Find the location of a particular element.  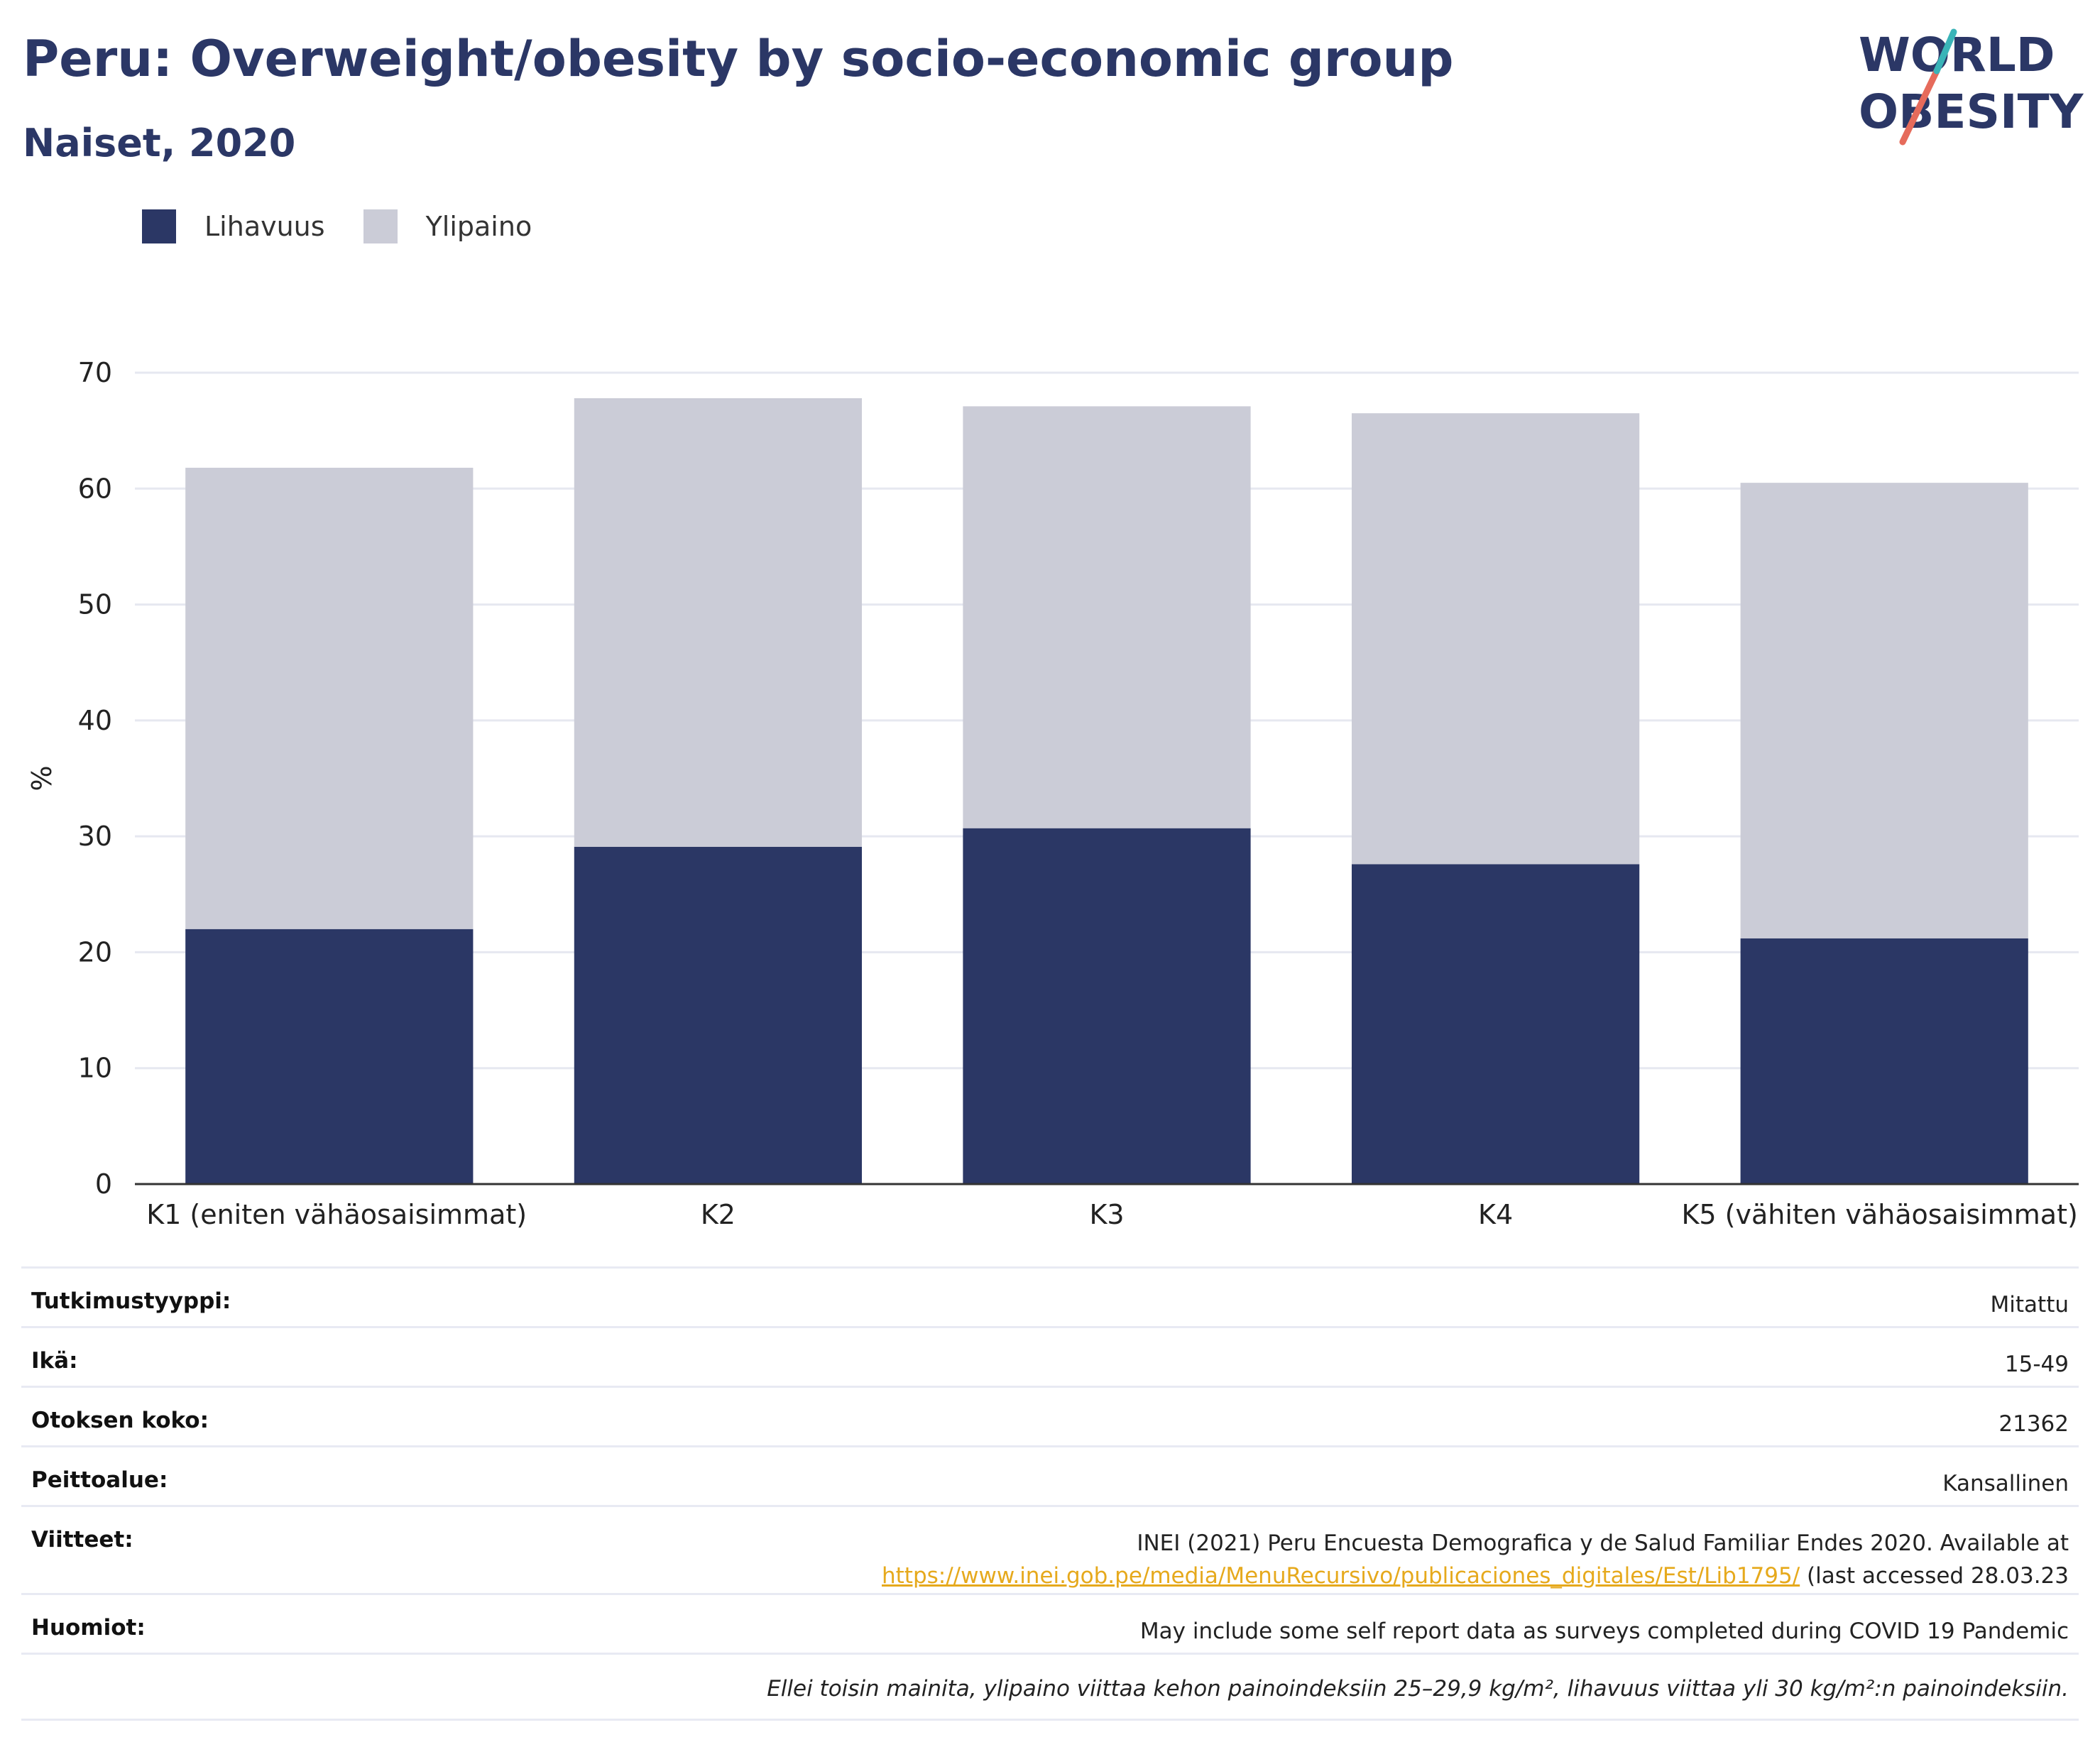

y-tick-label-20: 20 is located at coordinates (95, 952).